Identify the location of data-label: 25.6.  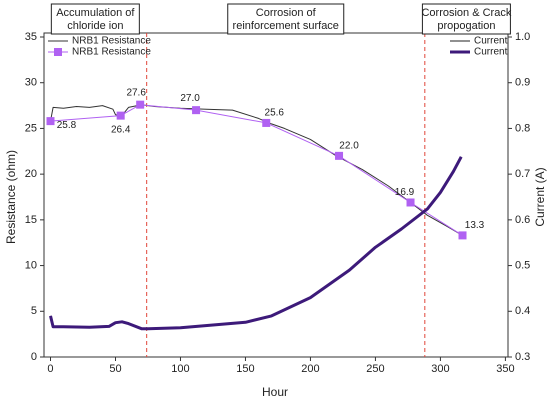
(275, 113).